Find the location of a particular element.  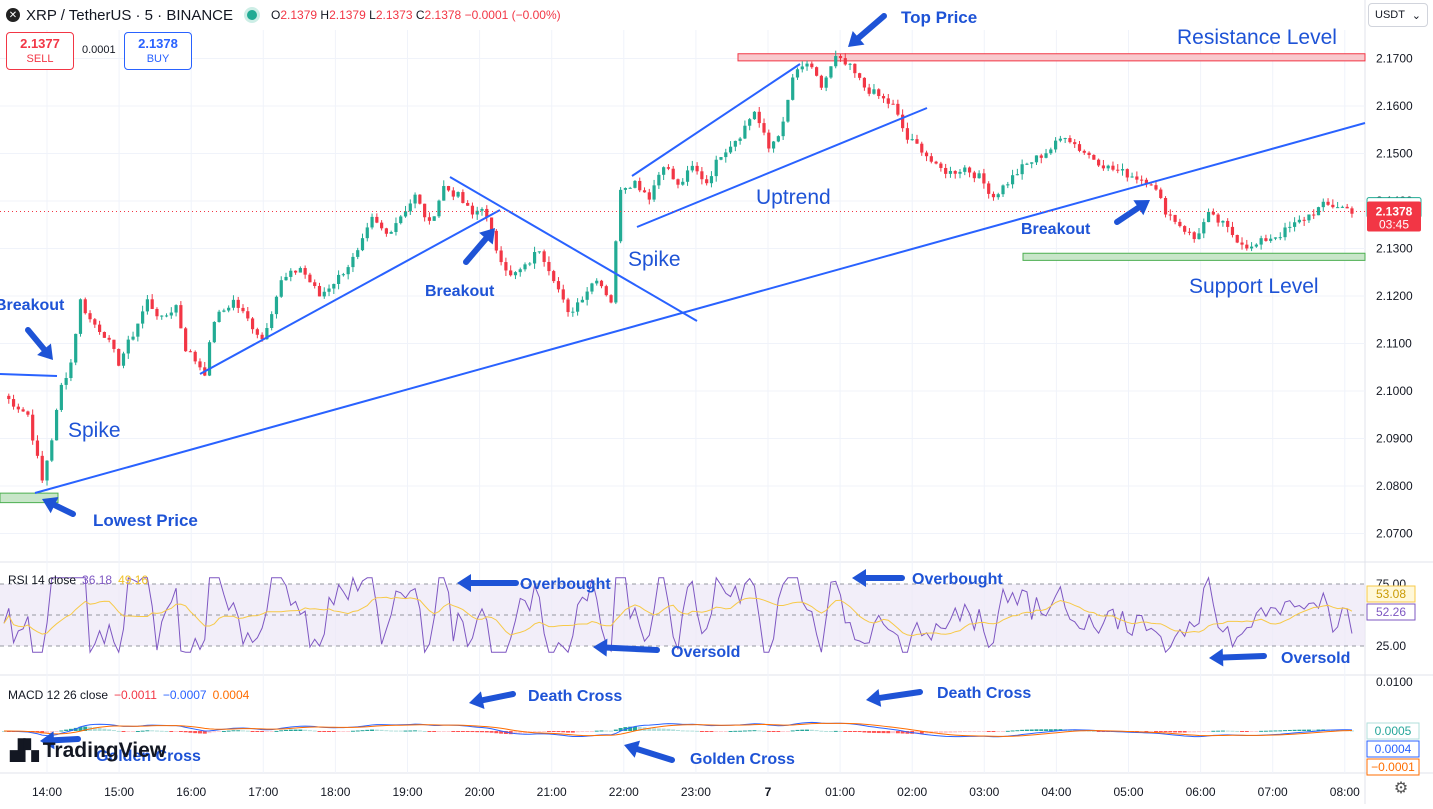

macd-legend: MACD 12 26 close −0.0011 −0.0007 0.0004 is located at coordinates (129, 695).